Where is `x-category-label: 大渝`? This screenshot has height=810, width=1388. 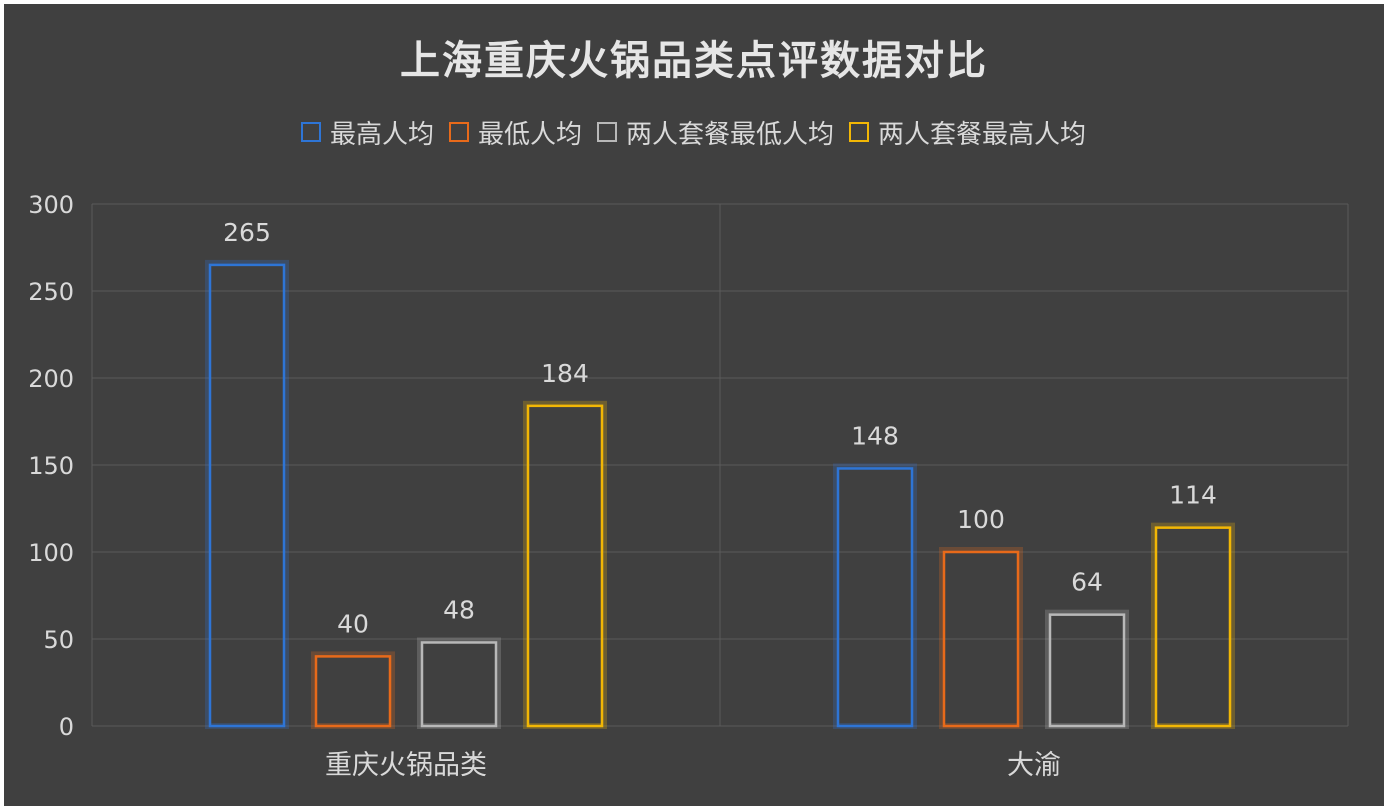 x-category-label: 大渝 is located at coordinates (1034, 765).